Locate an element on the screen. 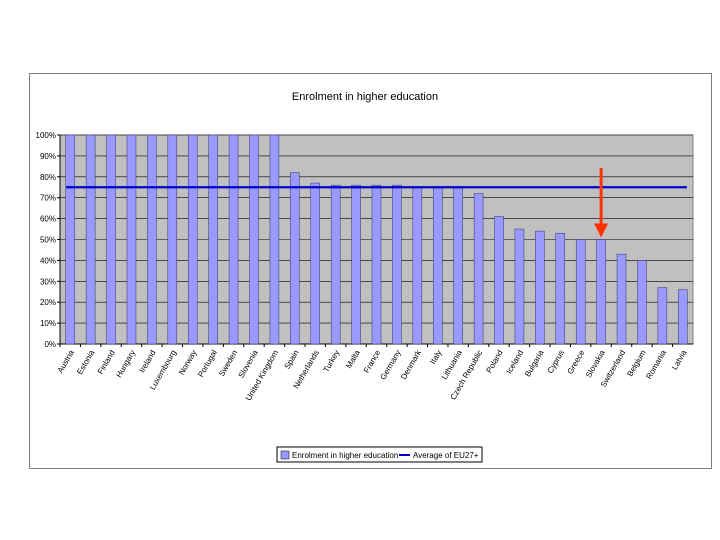  chart-title: Enrolment in higher education is located at coordinates (365, 97).